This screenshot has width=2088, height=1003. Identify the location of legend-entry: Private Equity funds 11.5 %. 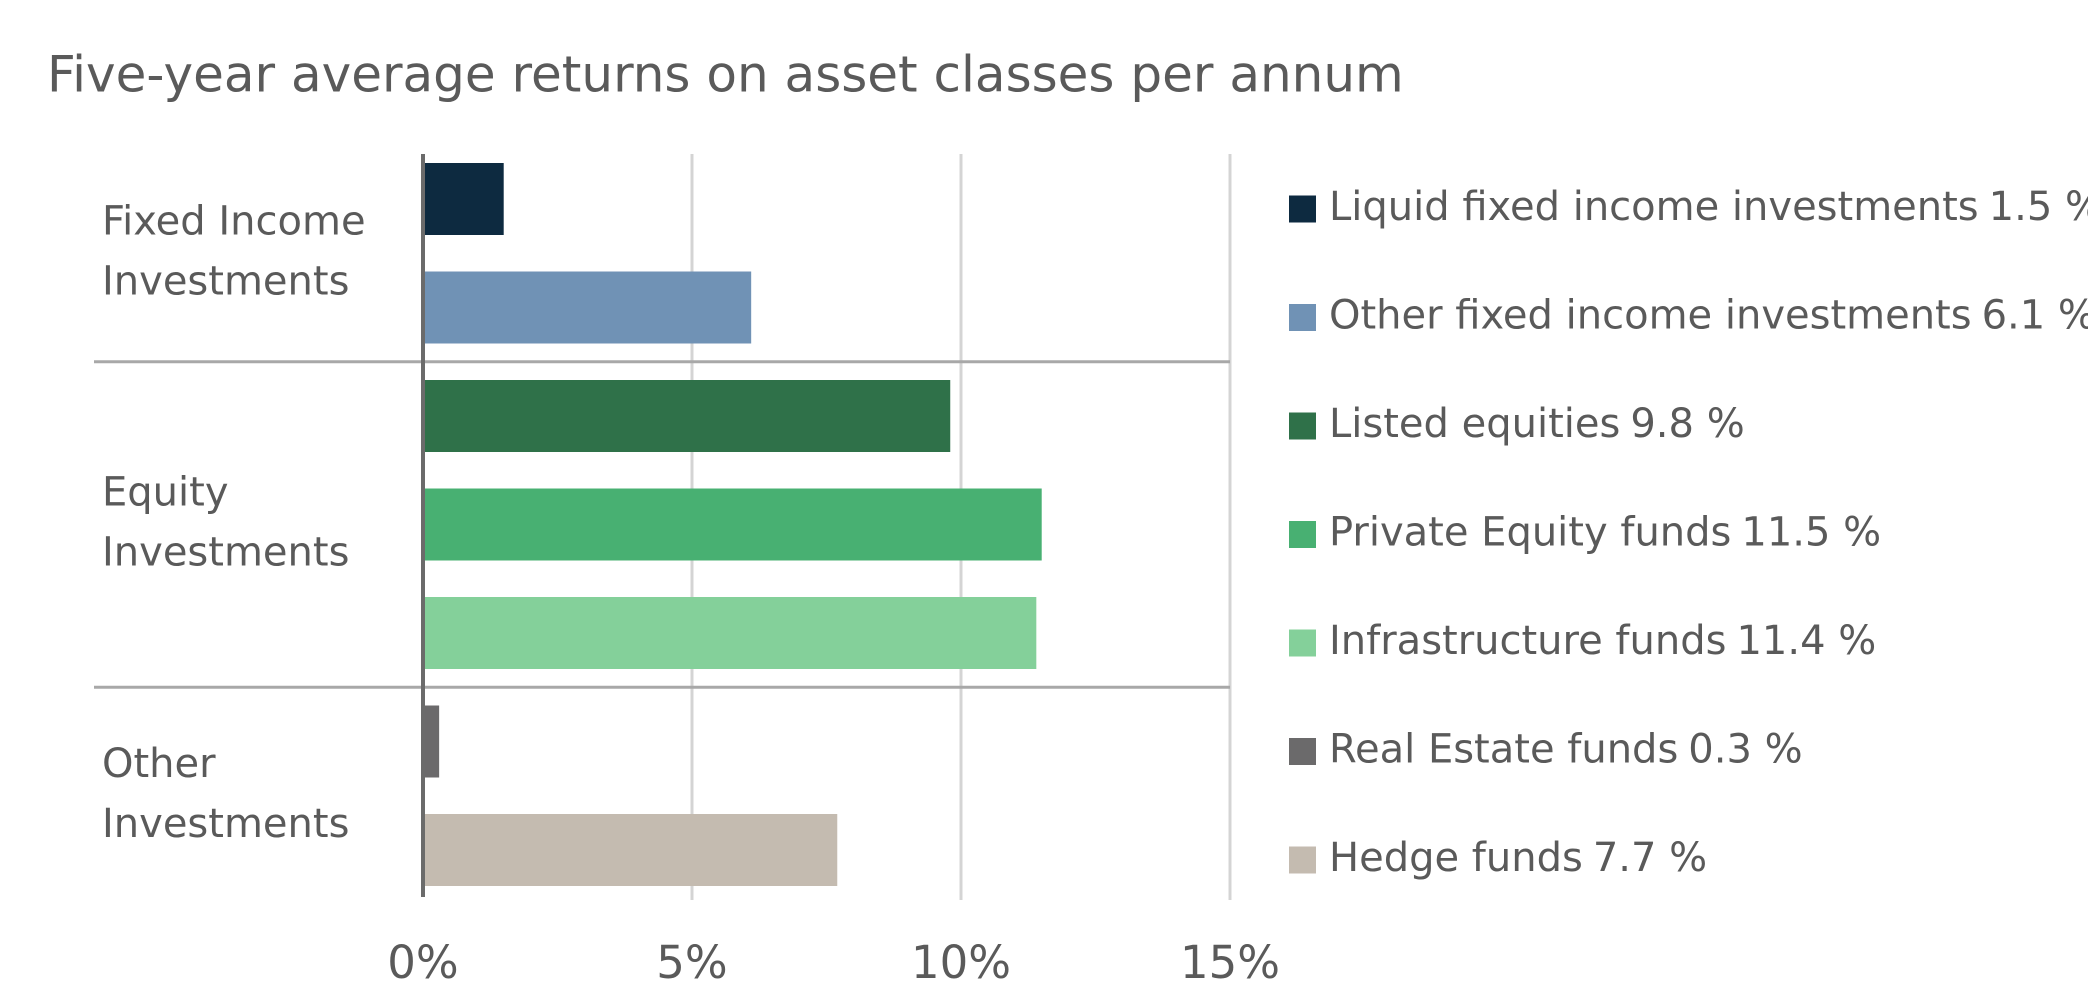
(1605, 533).